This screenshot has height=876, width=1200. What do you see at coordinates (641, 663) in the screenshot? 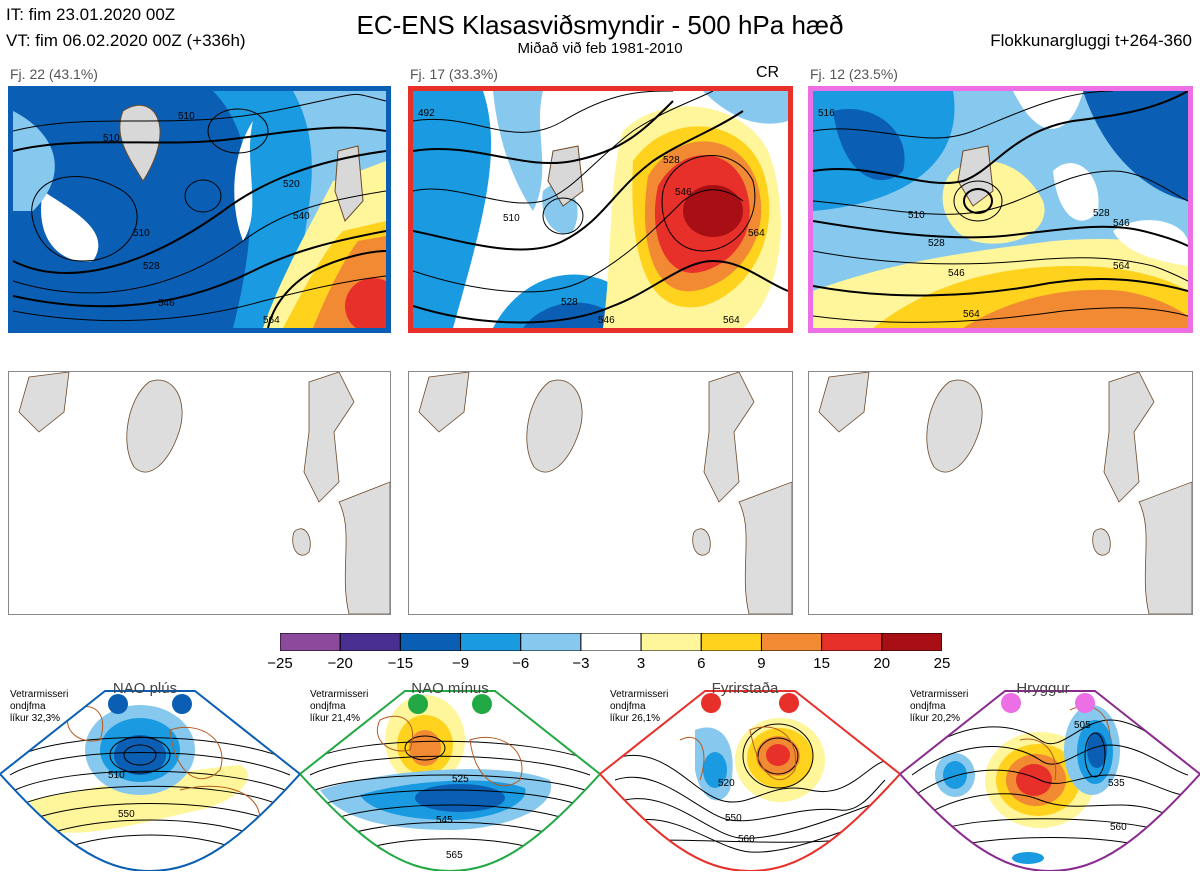
I see `colorbar-tick-label: 3` at bounding box center [641, 663].